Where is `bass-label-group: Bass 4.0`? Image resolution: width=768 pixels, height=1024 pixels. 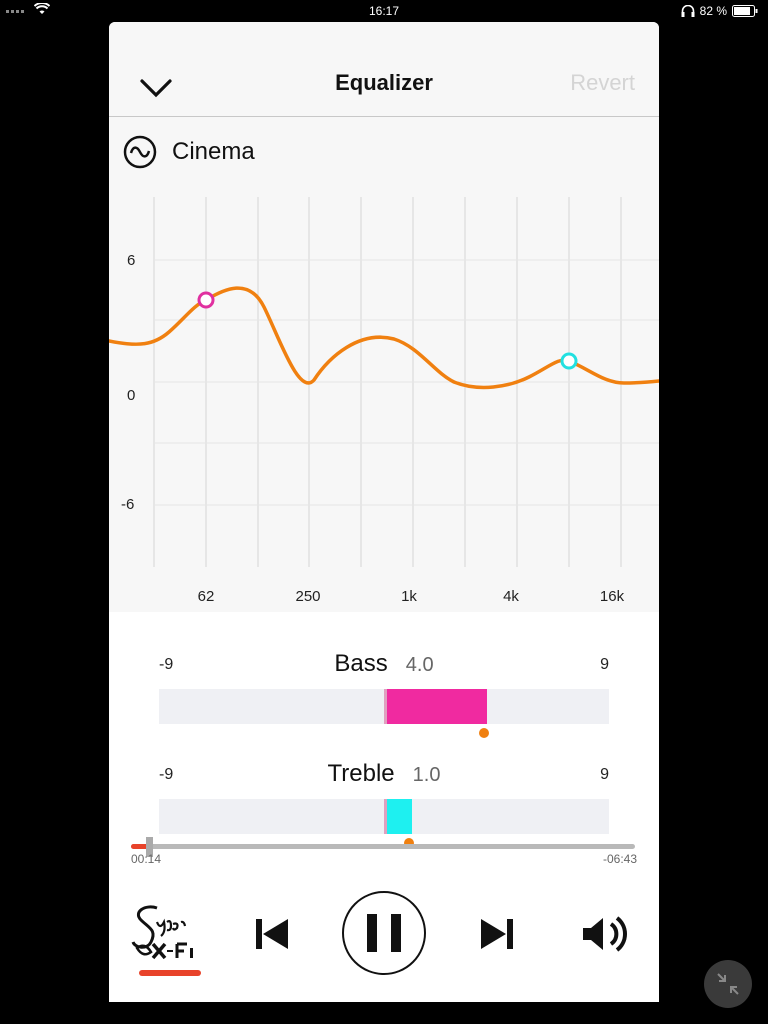 bass-label-group: Bass 4.0 is located at coordinates (384, 664).